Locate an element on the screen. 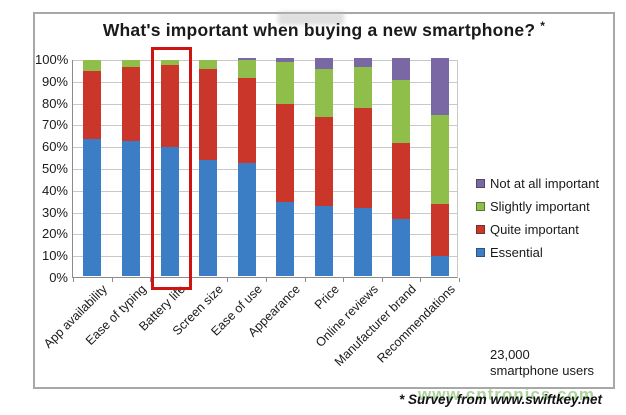  sample-size-note: 23,000 smartphone users is located at coordinates (542, 362).